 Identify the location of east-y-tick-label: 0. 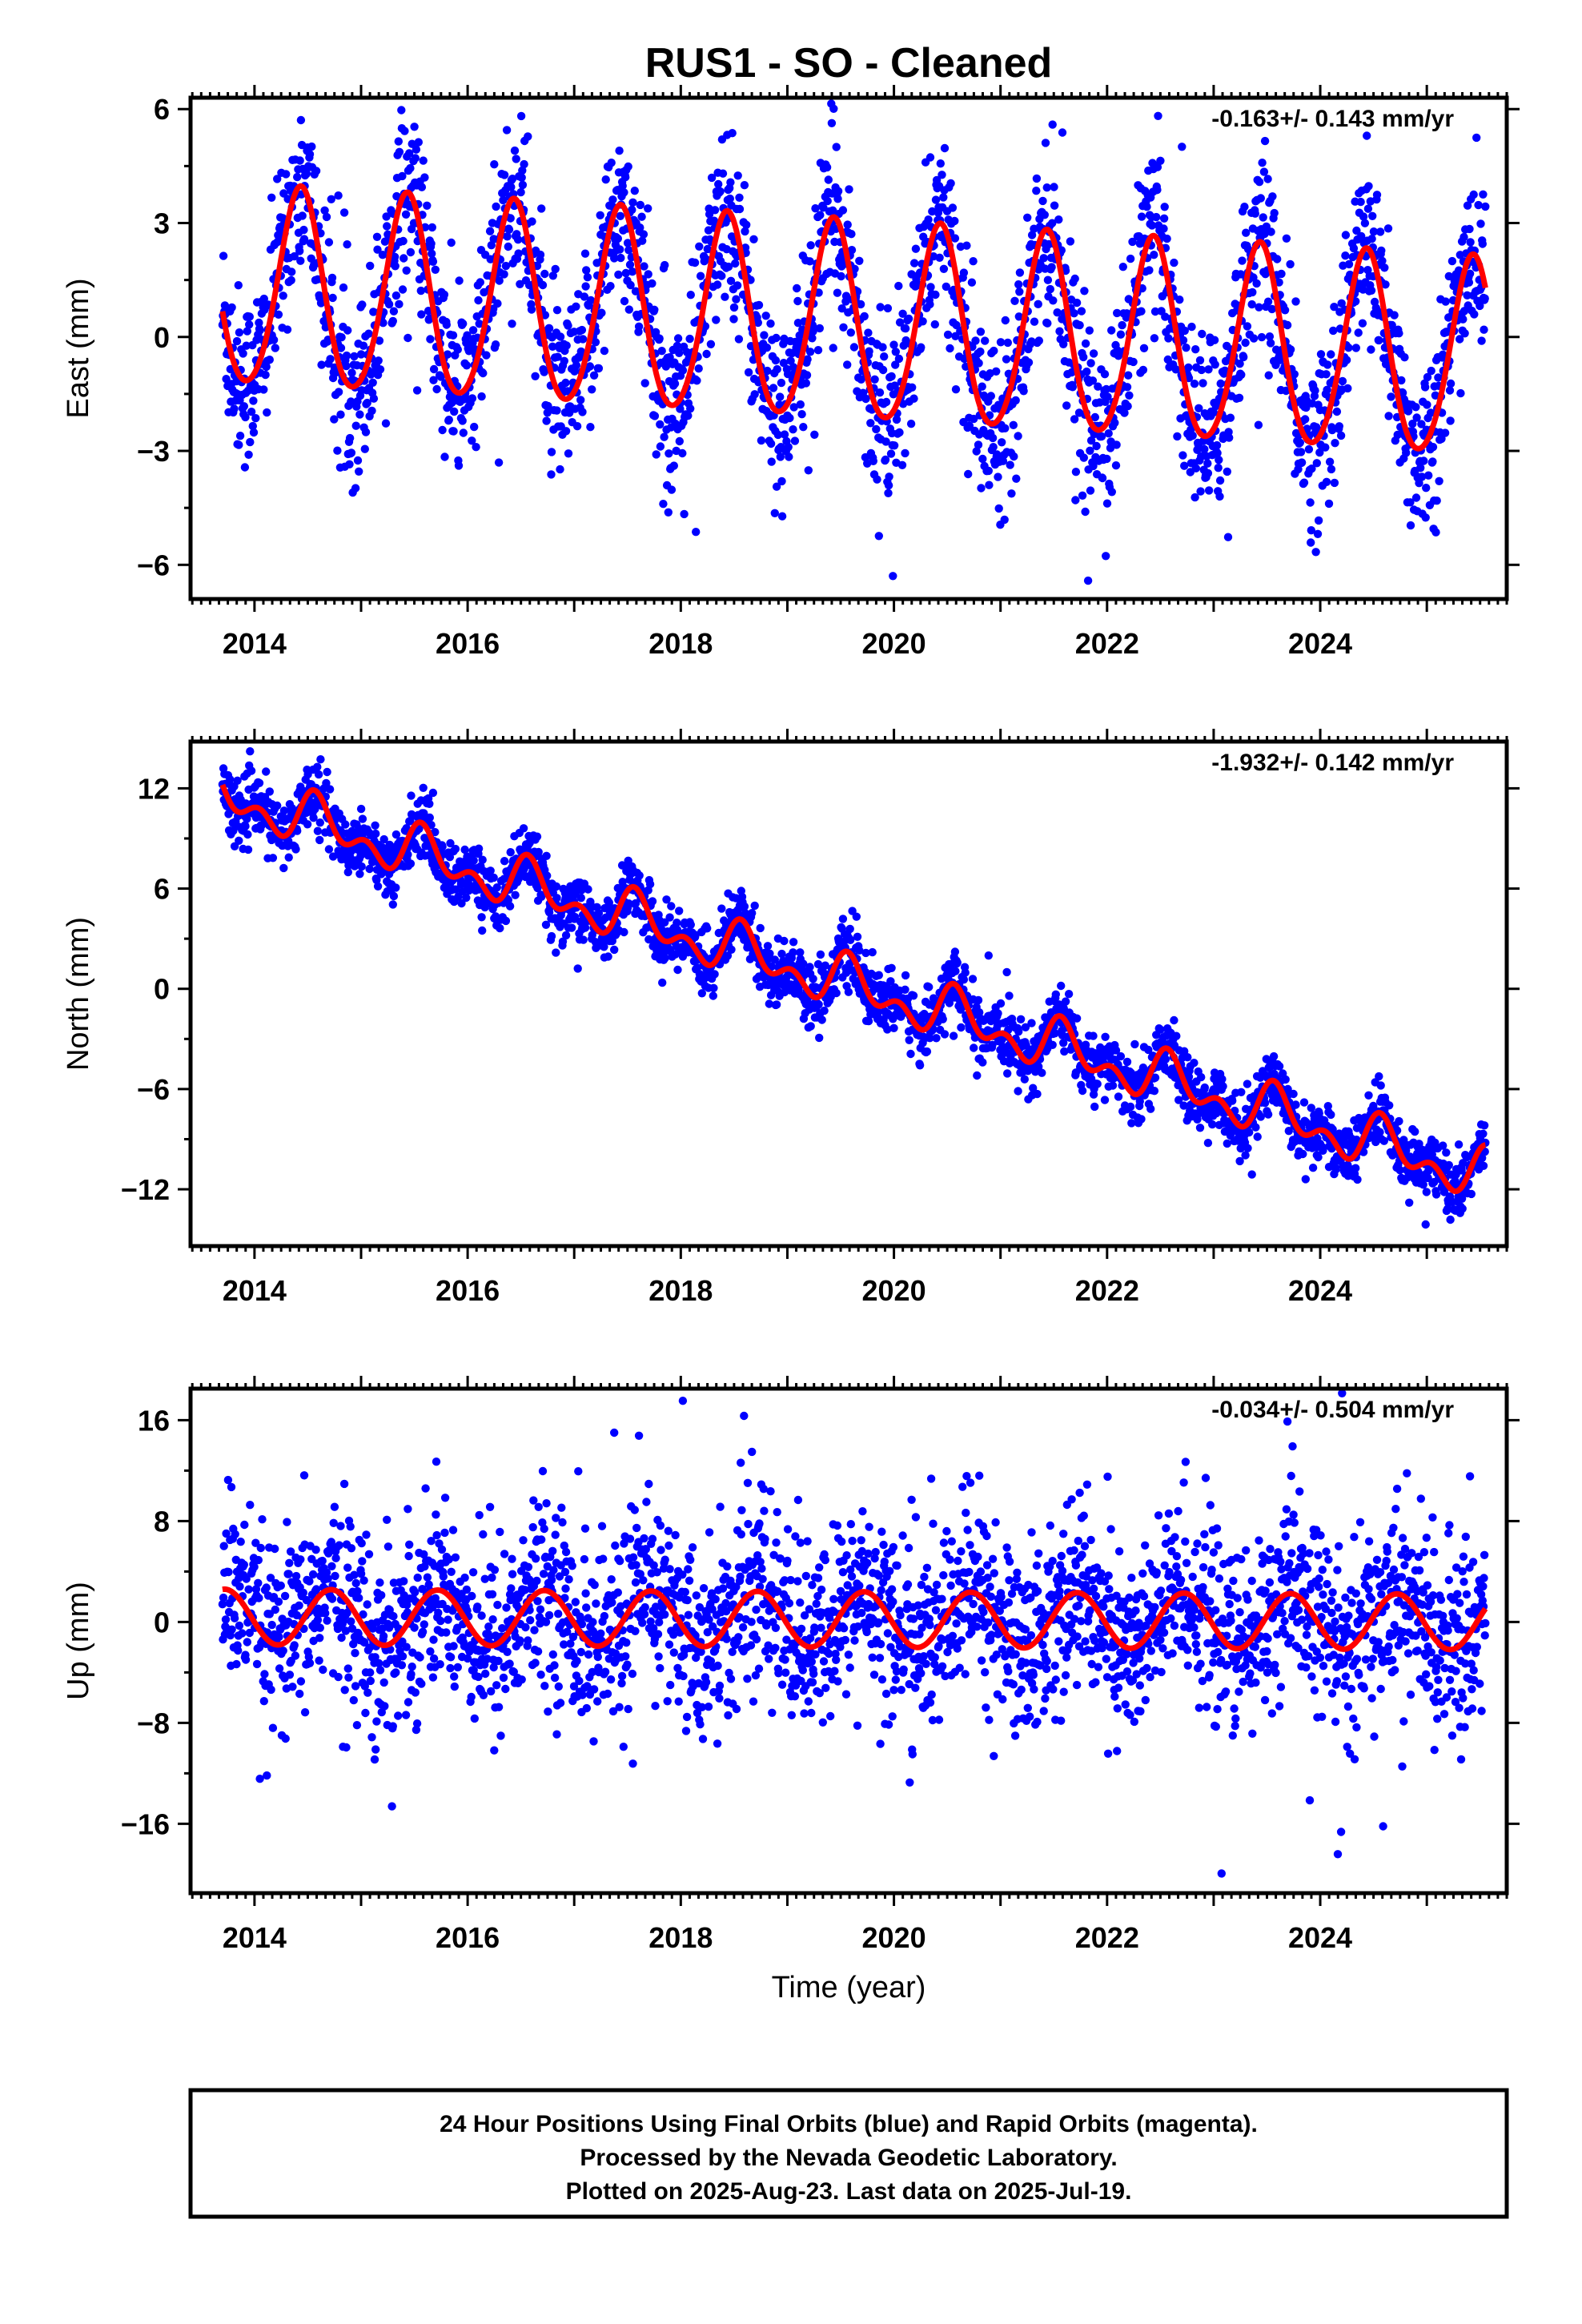
(162, 337).